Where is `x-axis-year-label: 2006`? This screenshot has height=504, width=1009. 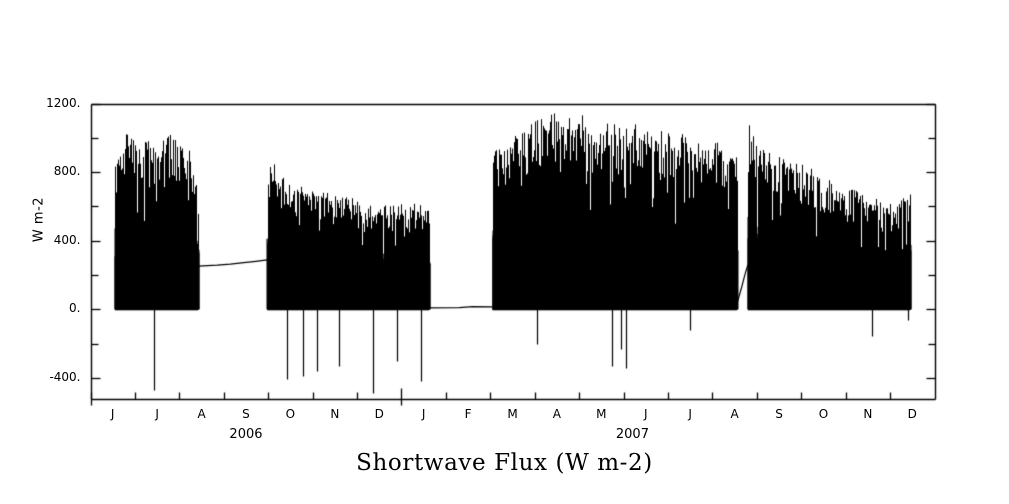 x-axis-year-label: 2006 is located at coordinates (246, 434).